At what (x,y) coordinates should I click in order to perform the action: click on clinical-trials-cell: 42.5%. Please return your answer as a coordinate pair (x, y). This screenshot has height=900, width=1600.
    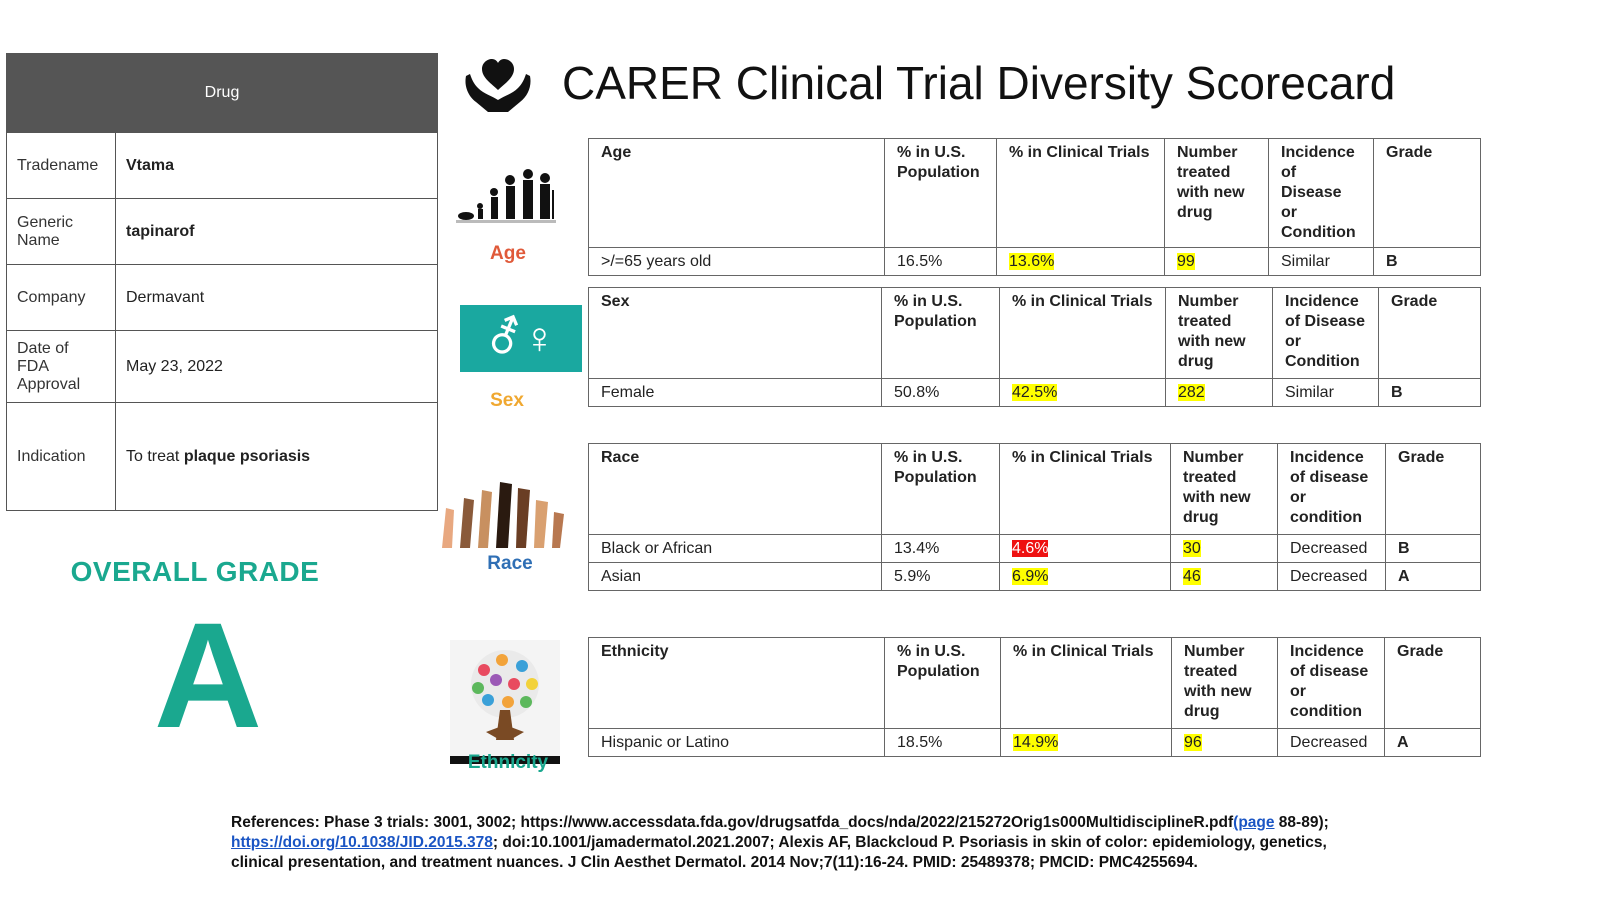
    Looking at the image, I should click on (1082, 392).